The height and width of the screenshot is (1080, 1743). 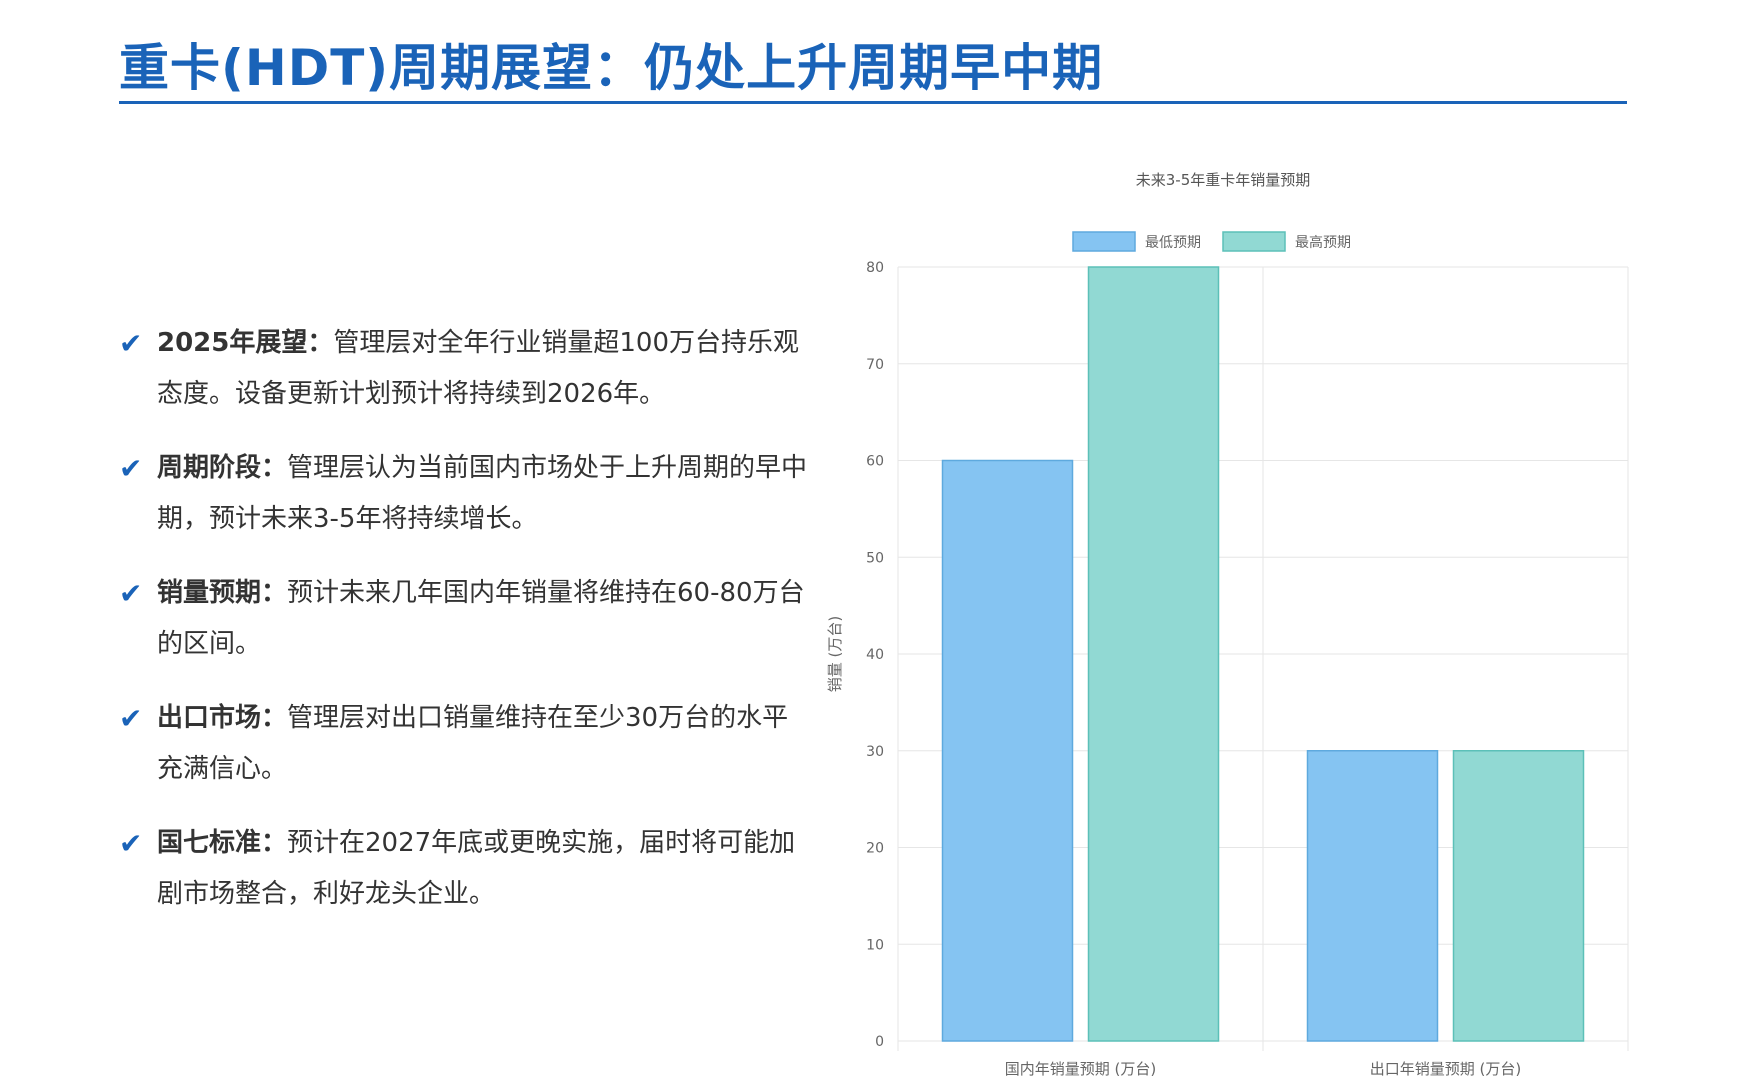 I want to click on bullet-label: 出口市场：, so click(x=222, y=718).